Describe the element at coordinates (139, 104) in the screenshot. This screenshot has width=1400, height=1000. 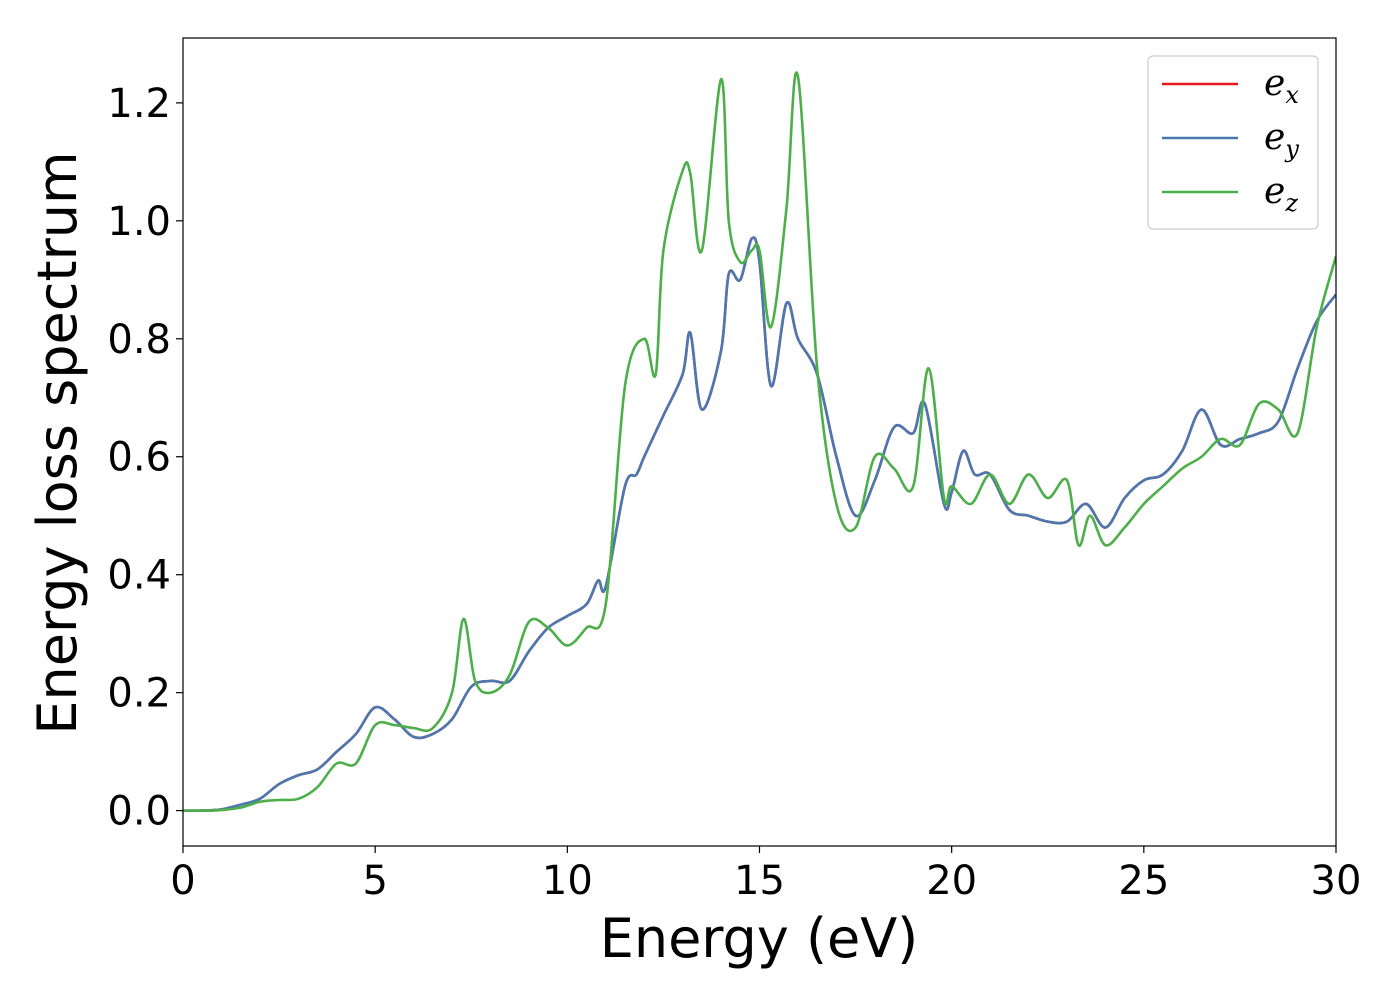
I see `y-tick-label: 1.2` at that location.